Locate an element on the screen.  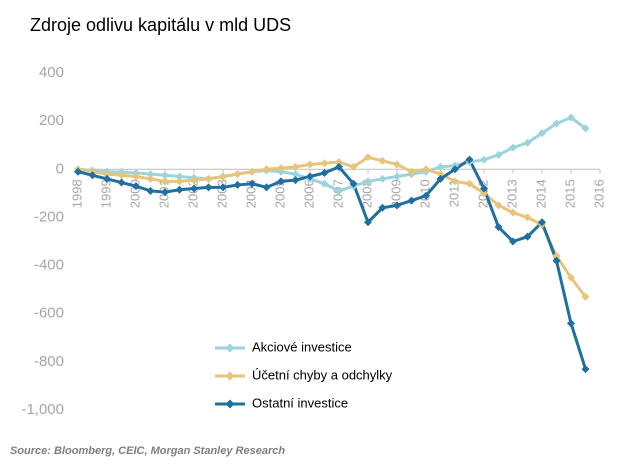
x-tick-label: 2005 is located at coordinates (279, 193).